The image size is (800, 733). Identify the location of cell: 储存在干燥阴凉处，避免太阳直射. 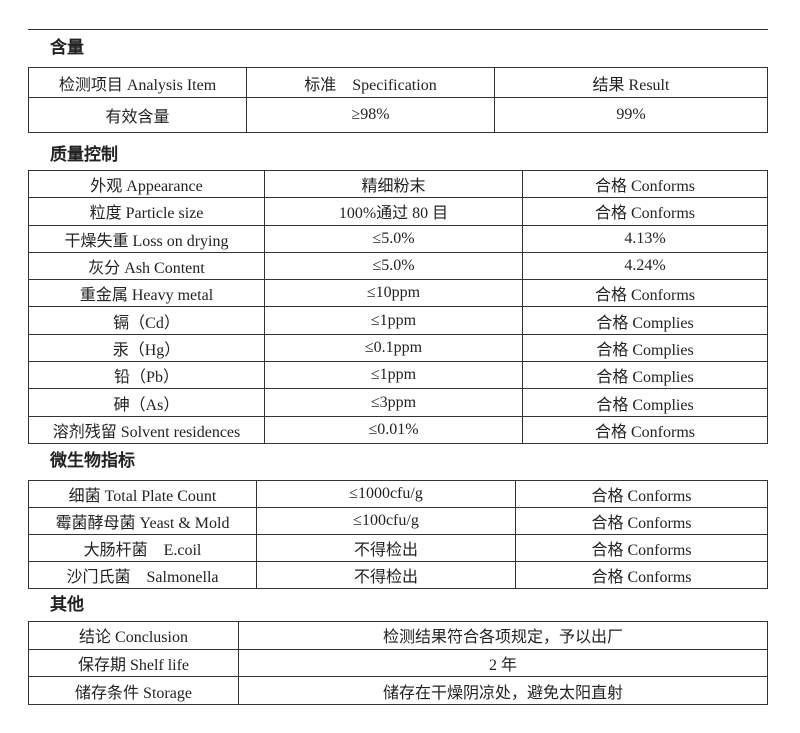
(503, 691).